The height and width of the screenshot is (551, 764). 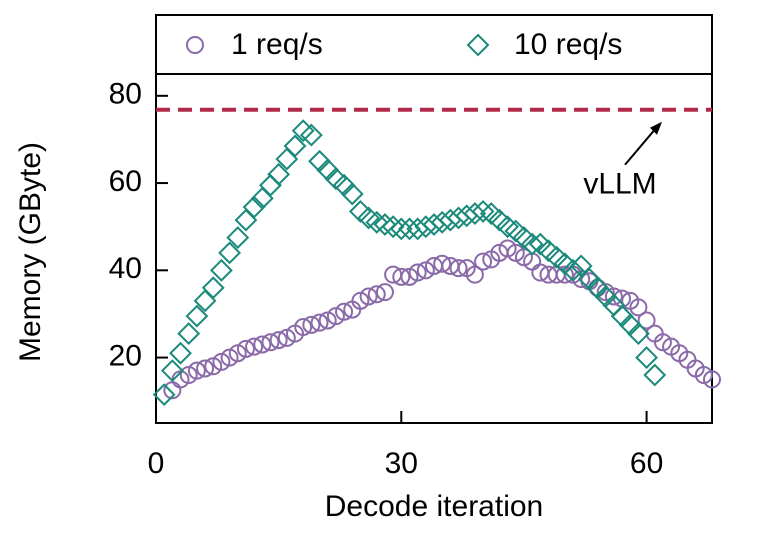 What do you see at coordinates (277, 44) in the screenshot?
I see `legend-label: 1 req/s` at bounding box center [277, 44].